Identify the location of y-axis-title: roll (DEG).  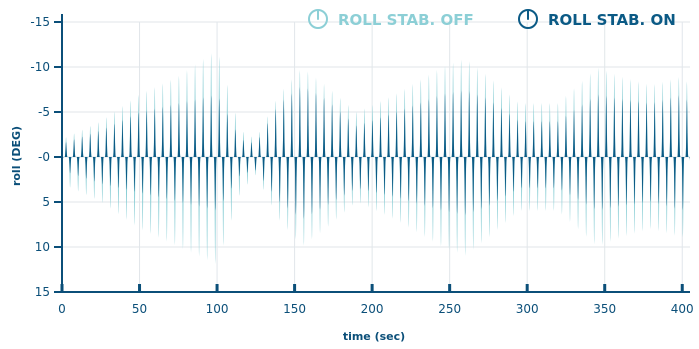
(16, 156).